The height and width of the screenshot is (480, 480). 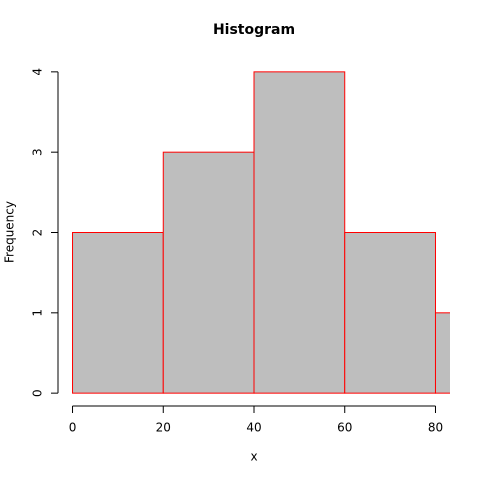 What do you see at coordinates (38, 72) in the screenshot?
I see `y-tick-label: 4` at bounding box center [38, 72].